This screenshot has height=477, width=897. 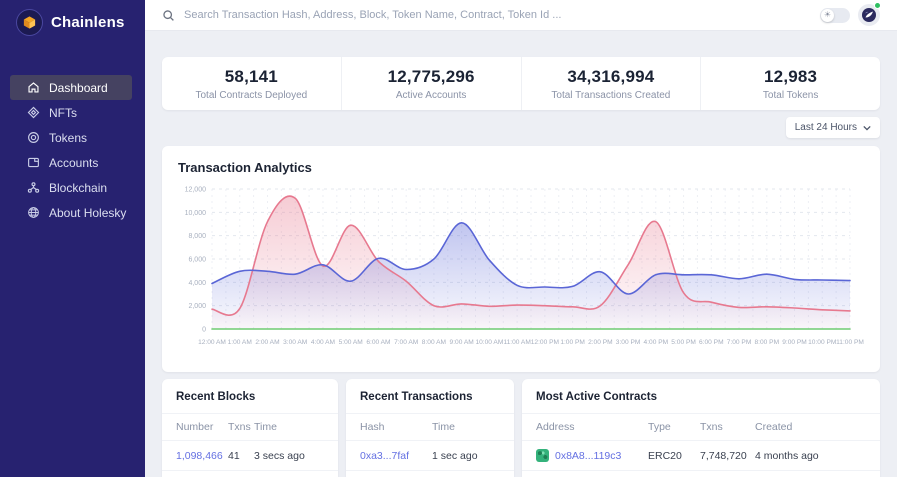 I want to click on svg-text: 11:00 PM, so click(x=850, y=342).